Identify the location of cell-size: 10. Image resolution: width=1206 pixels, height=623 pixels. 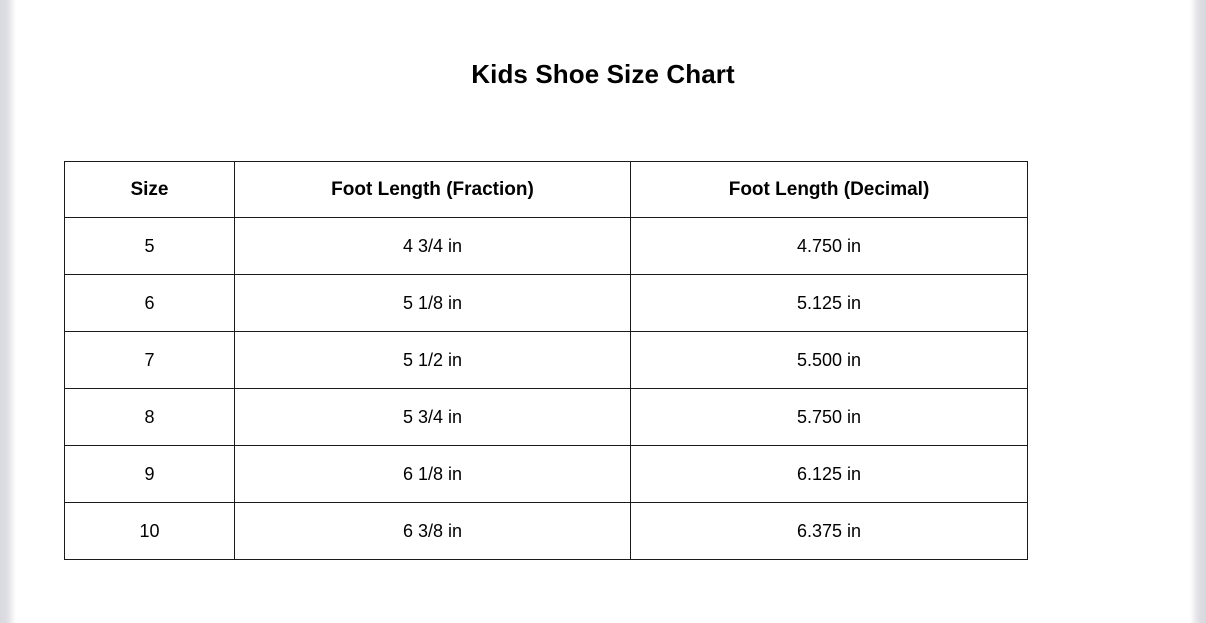
(149, 531).